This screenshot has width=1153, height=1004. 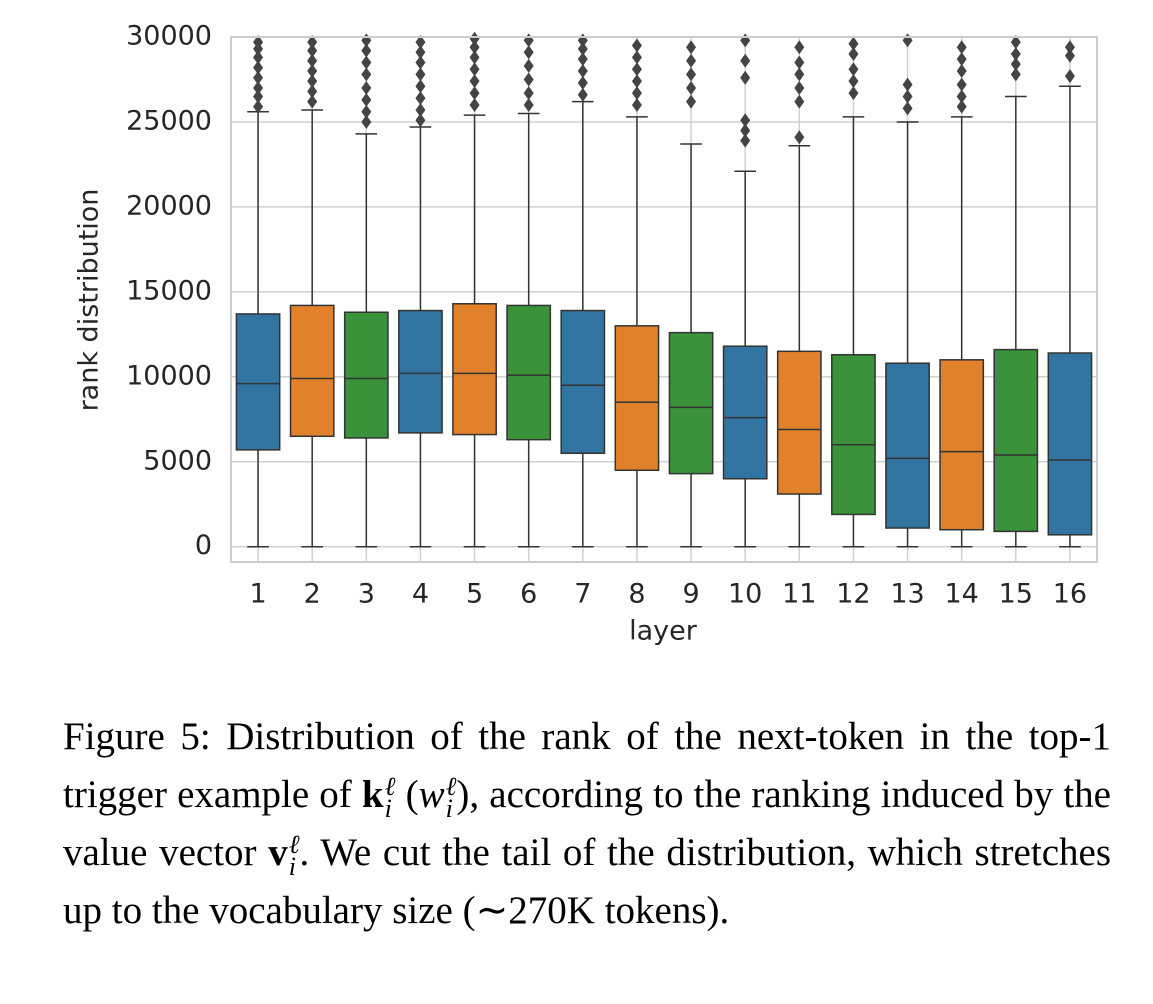 I want to click on y-tick-label: 5000, so click(x=177, y=460).